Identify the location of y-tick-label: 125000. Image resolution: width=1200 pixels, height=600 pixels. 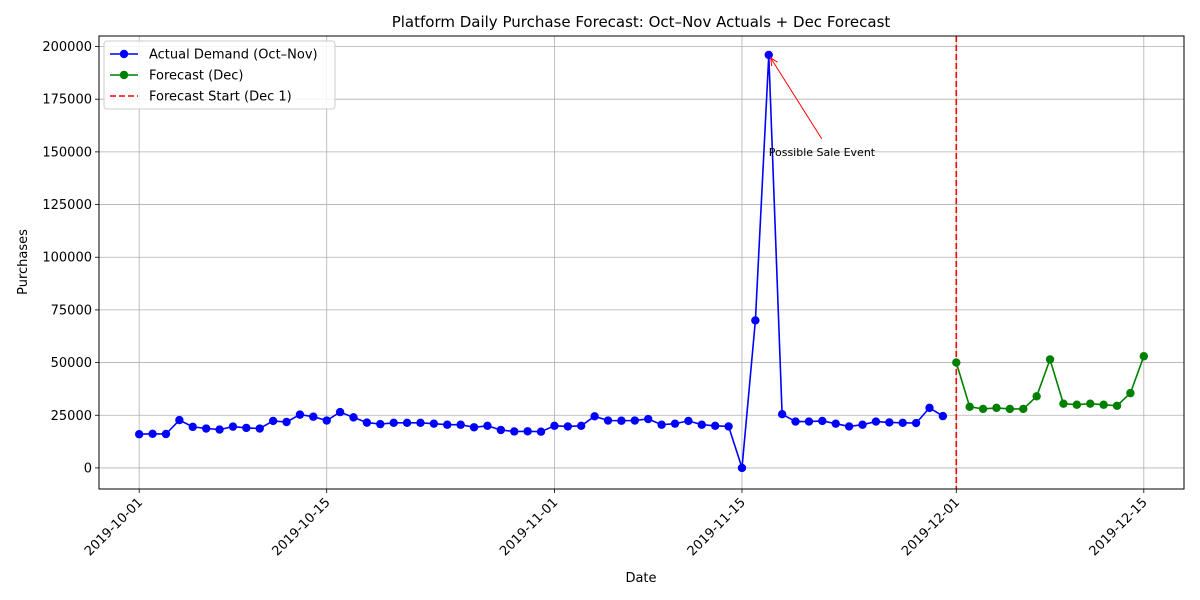
(67, 205).